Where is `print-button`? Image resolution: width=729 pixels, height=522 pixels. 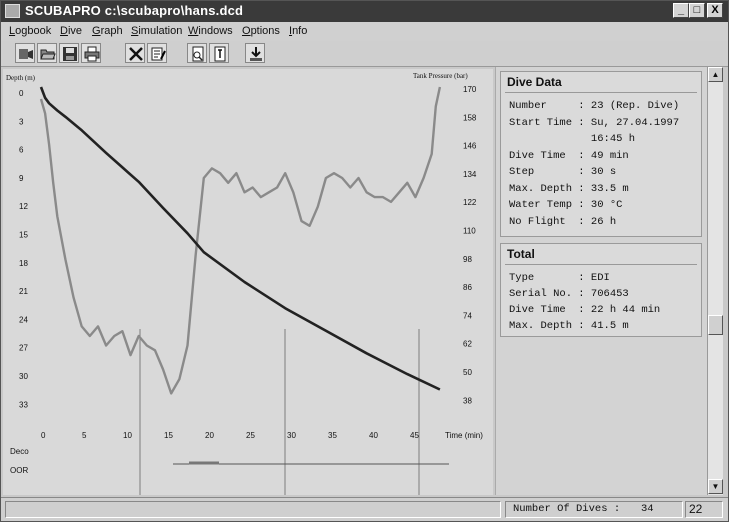
print-button is located at coordinates (91, 53).